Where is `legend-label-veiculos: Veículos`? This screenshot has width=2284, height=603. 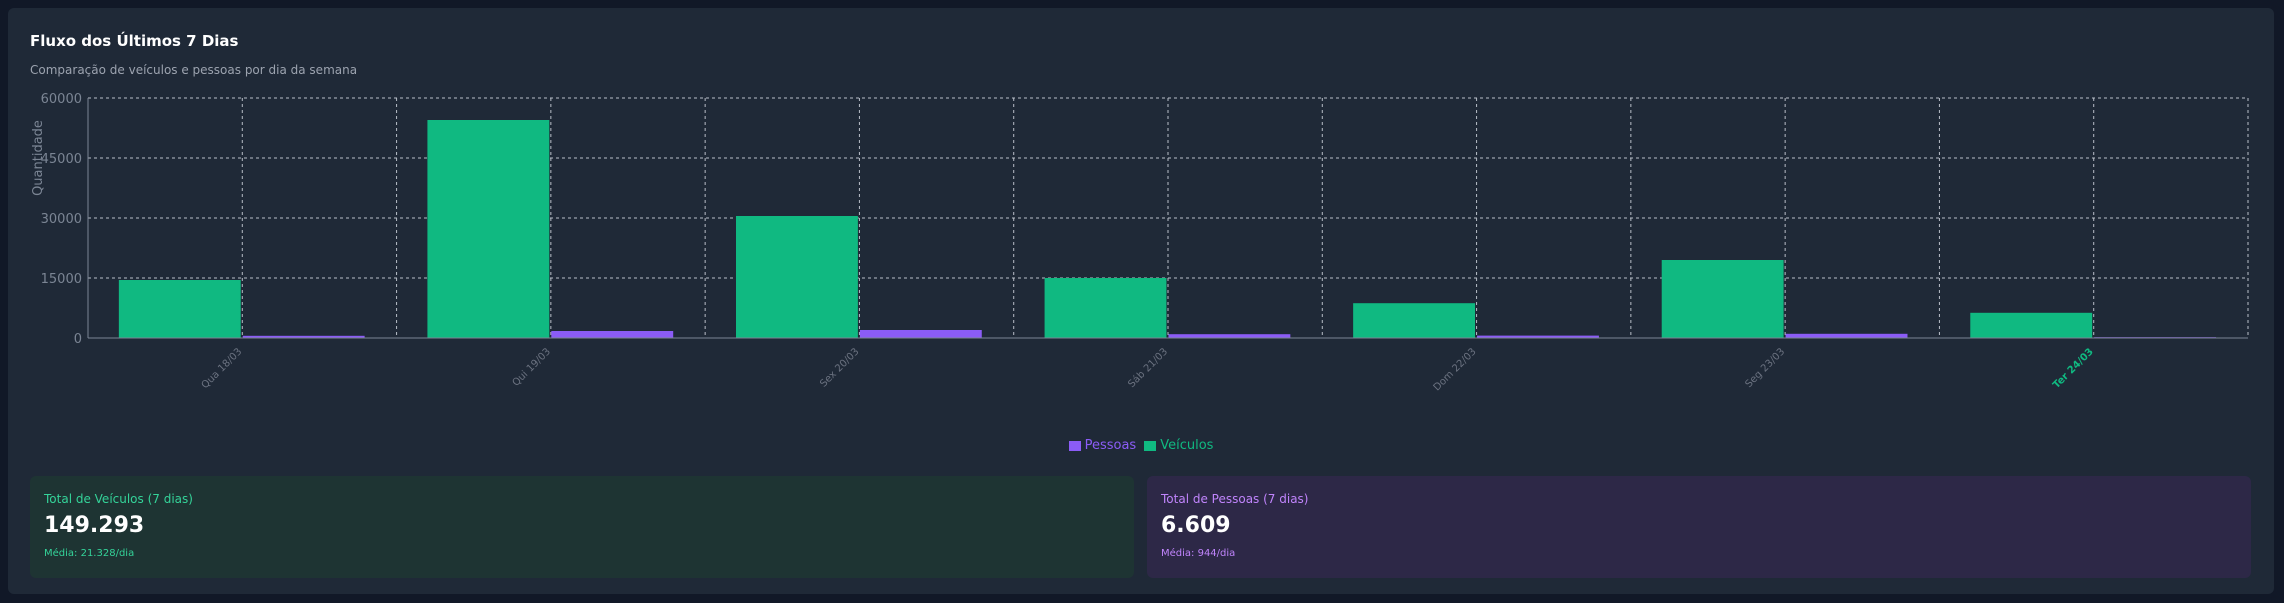 legend-label-veiculos: Veículos is located at coordinates (1187, 445).